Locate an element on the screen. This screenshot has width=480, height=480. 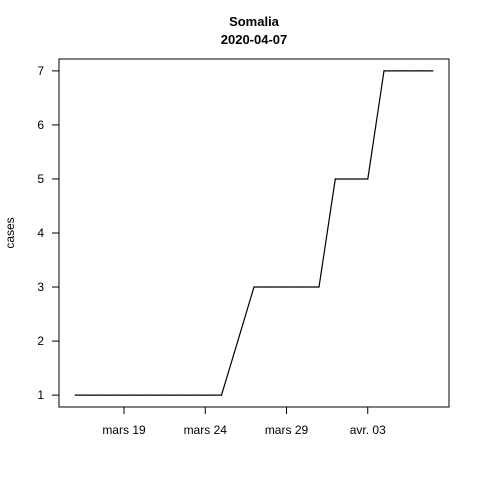
y-tick-label: 7 is located at coordinates (40, 71).